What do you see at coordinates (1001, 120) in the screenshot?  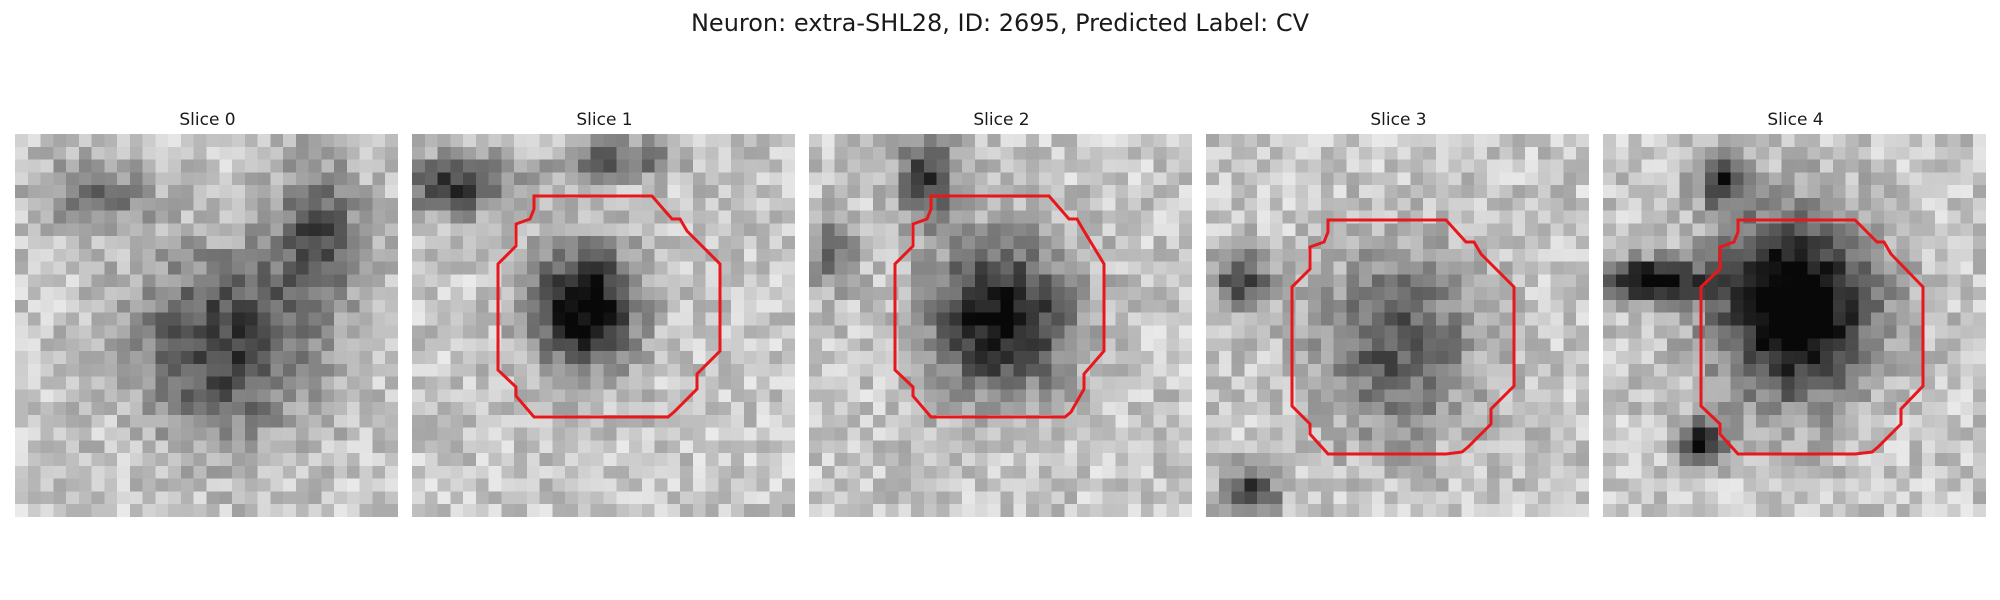 I see `slice-title: Slice 2` at bounding box center [1001, 120].